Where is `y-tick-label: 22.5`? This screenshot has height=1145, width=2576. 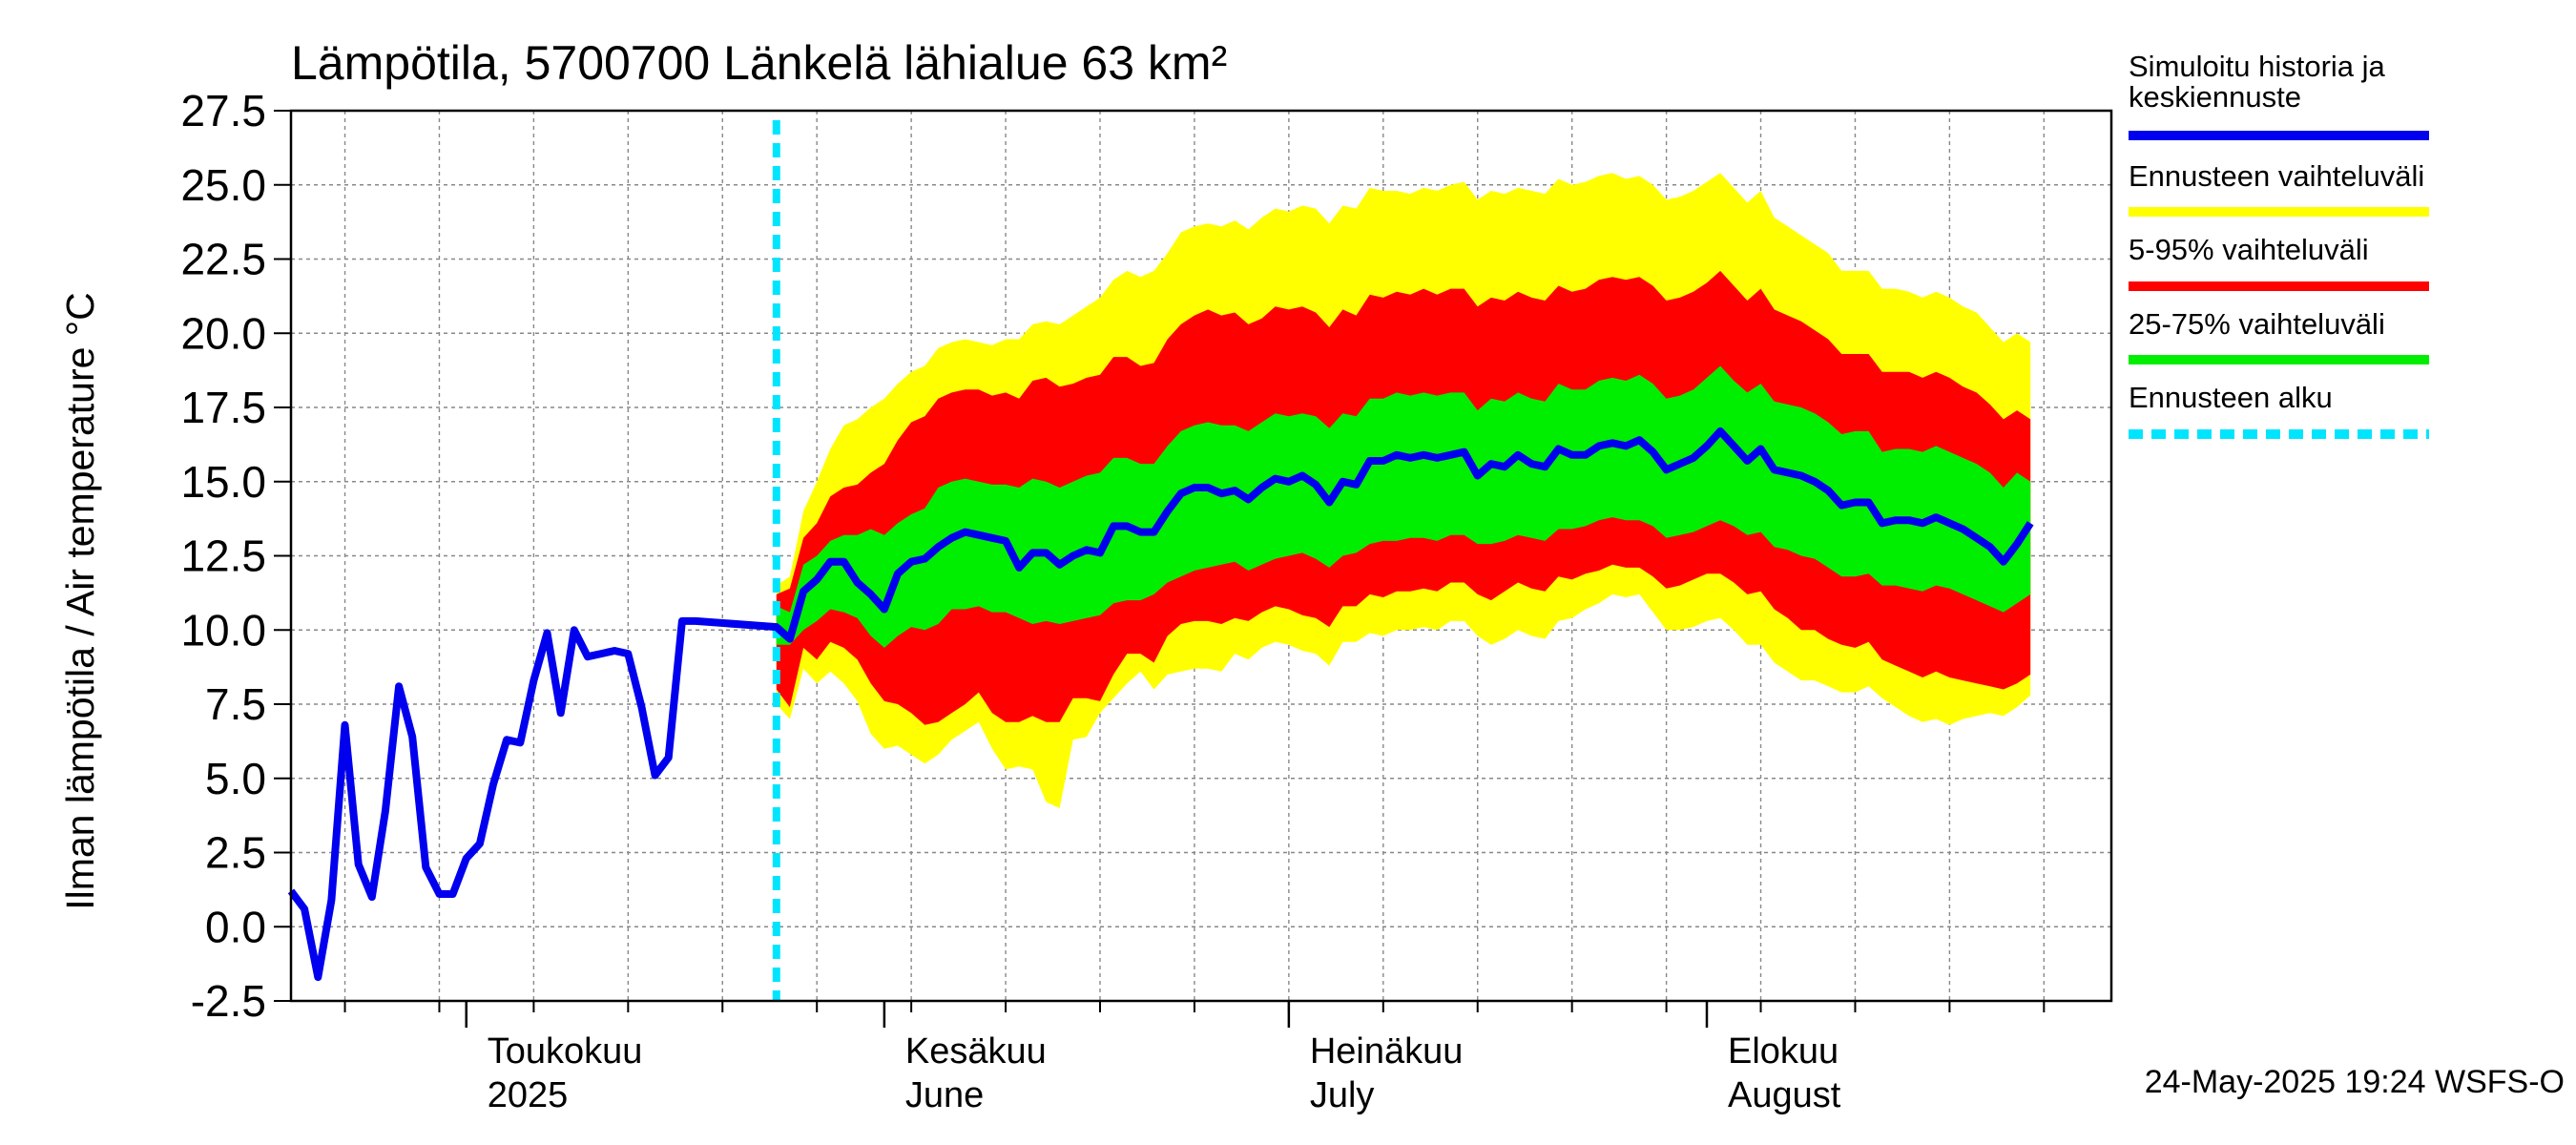
y-tick-label: 22.5 is located at coordinates (223, 259).